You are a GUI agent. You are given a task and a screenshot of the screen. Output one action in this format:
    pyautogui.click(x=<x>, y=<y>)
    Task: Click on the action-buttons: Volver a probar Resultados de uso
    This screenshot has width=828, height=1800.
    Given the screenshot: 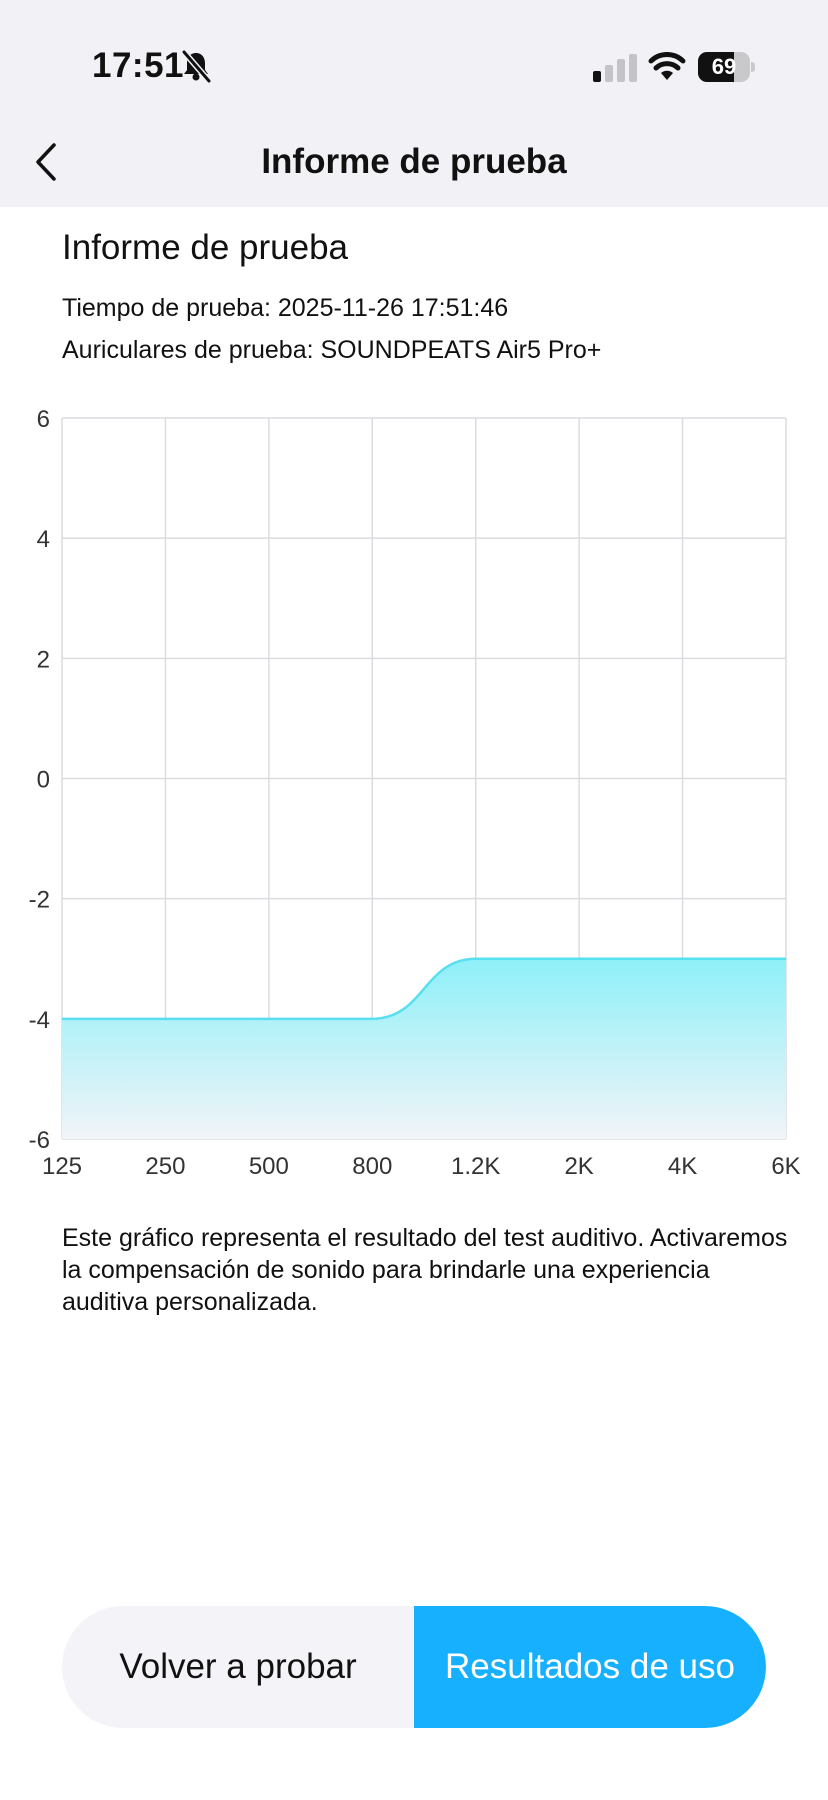 What is the action you would take?
    pyautogui.click(x=414, y=1667)
    